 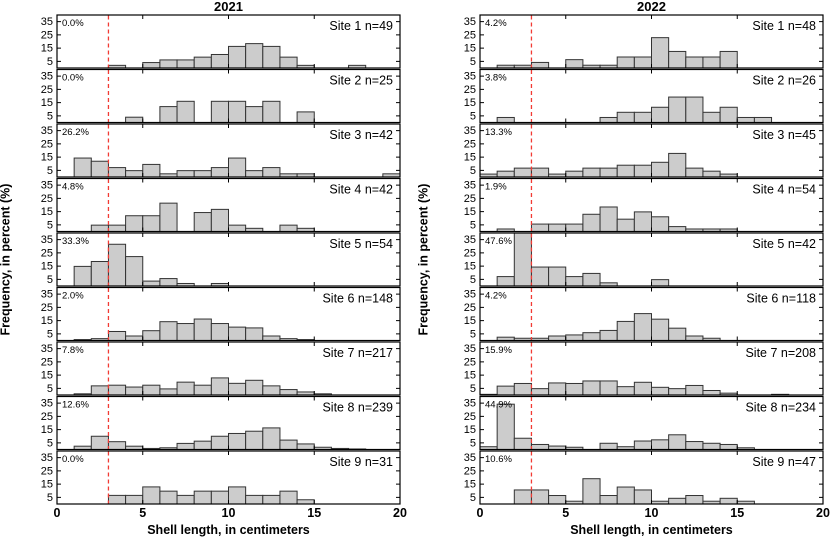 I want to click on site-label: Site 5 n=54, so click(x=361, y=244).